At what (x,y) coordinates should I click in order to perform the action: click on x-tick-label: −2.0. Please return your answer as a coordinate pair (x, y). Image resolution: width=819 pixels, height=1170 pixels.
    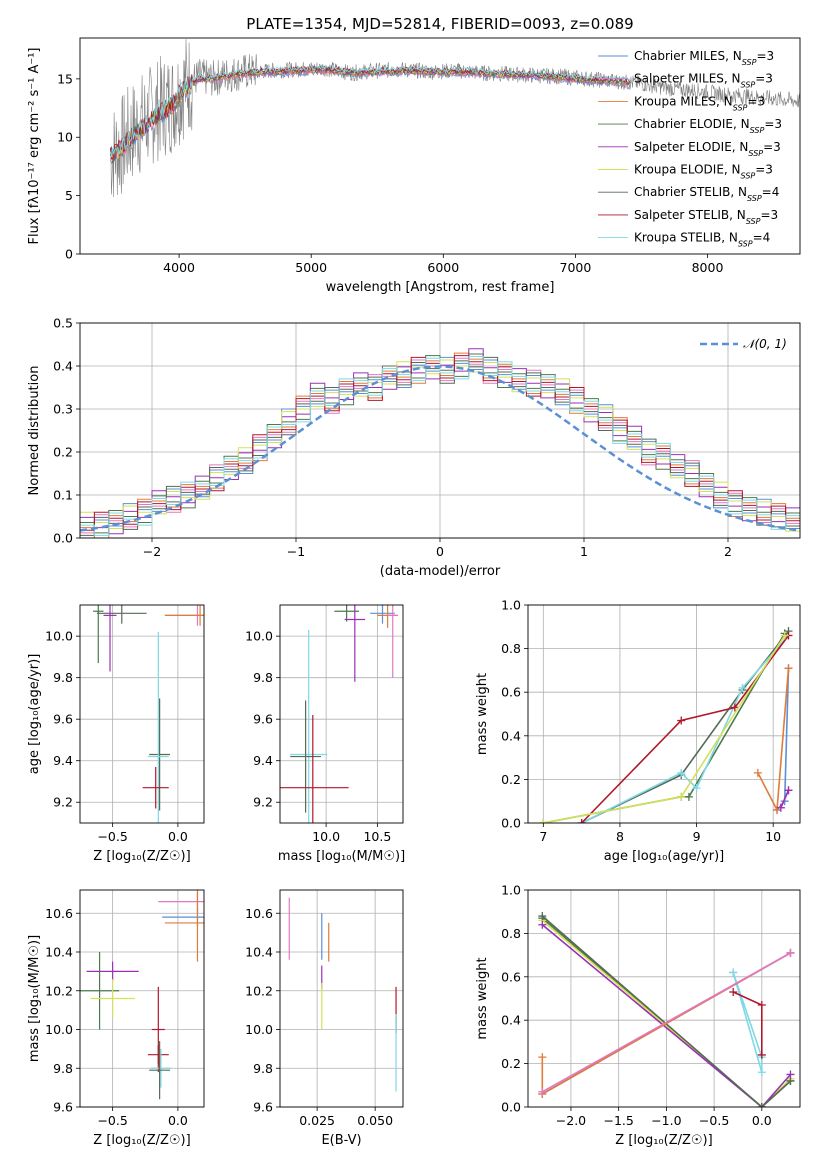
    Looking at the image, I should click on (571, 1120).